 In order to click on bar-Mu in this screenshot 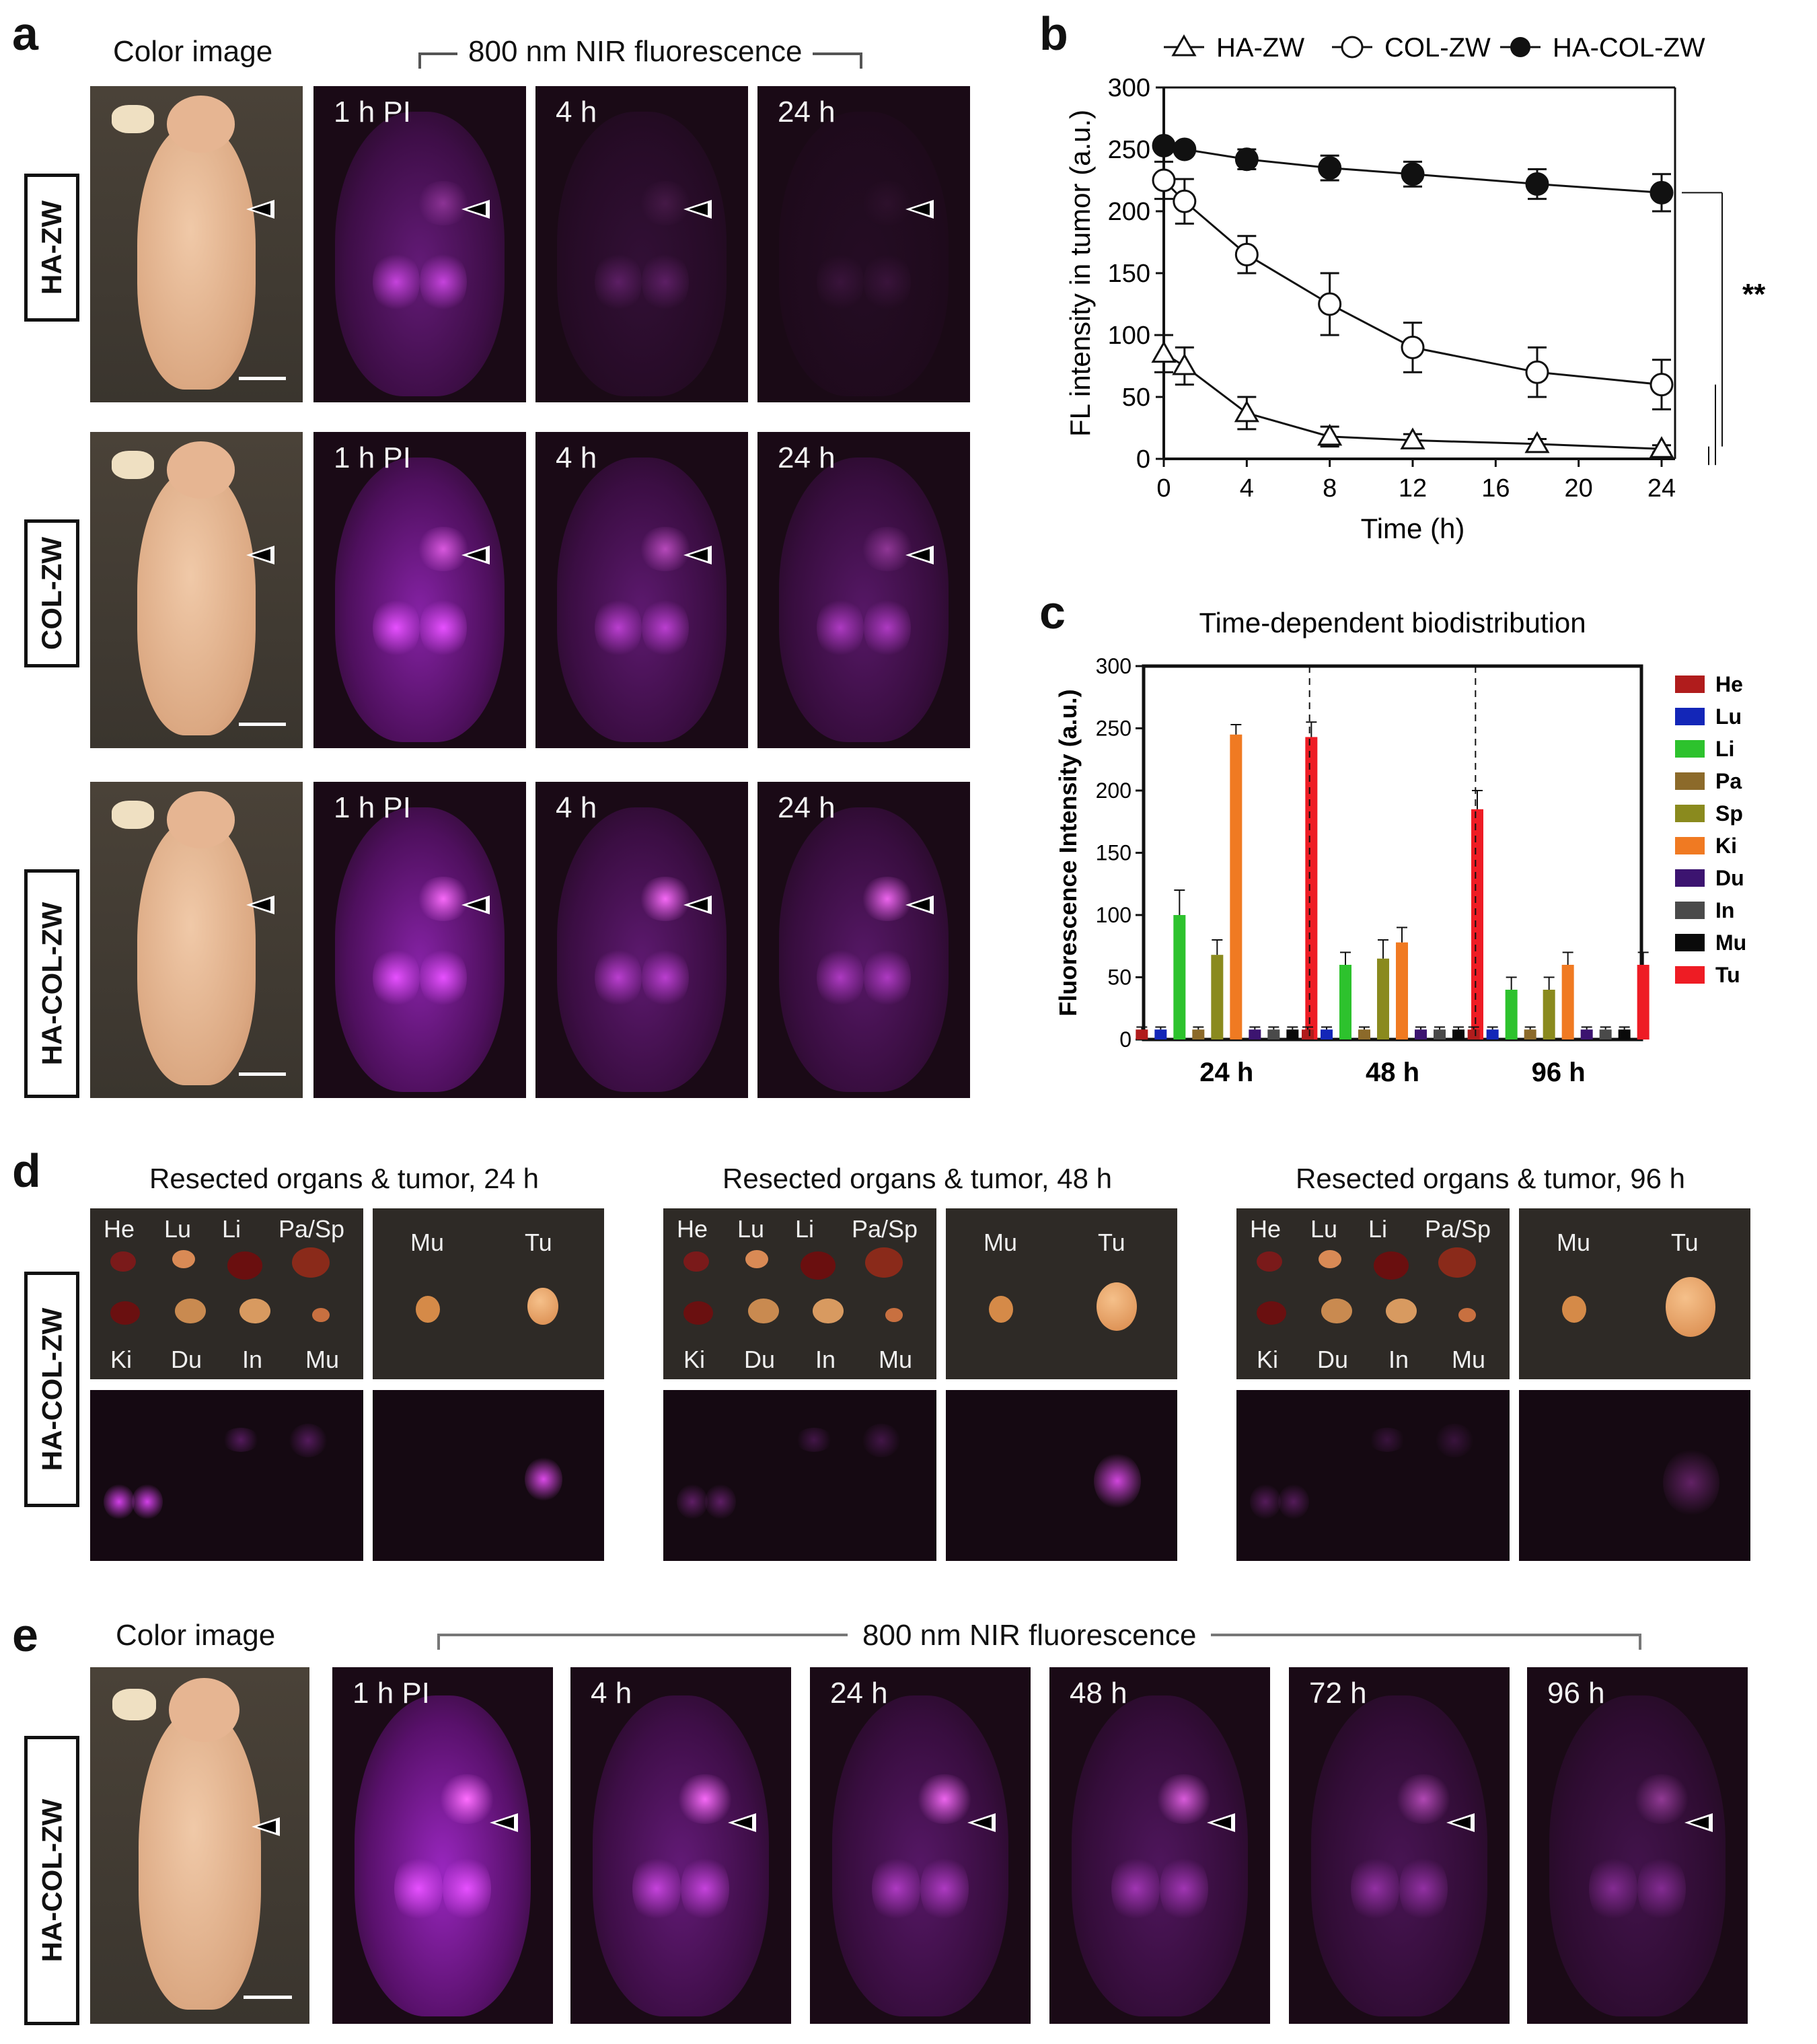, I will do `click(1458, 1034)`.